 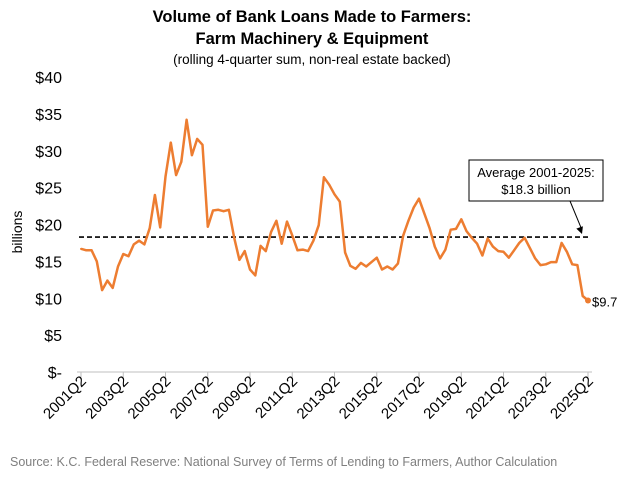 I want to click on x-tick-label: 2003Q2, so click(x=107, y=398).